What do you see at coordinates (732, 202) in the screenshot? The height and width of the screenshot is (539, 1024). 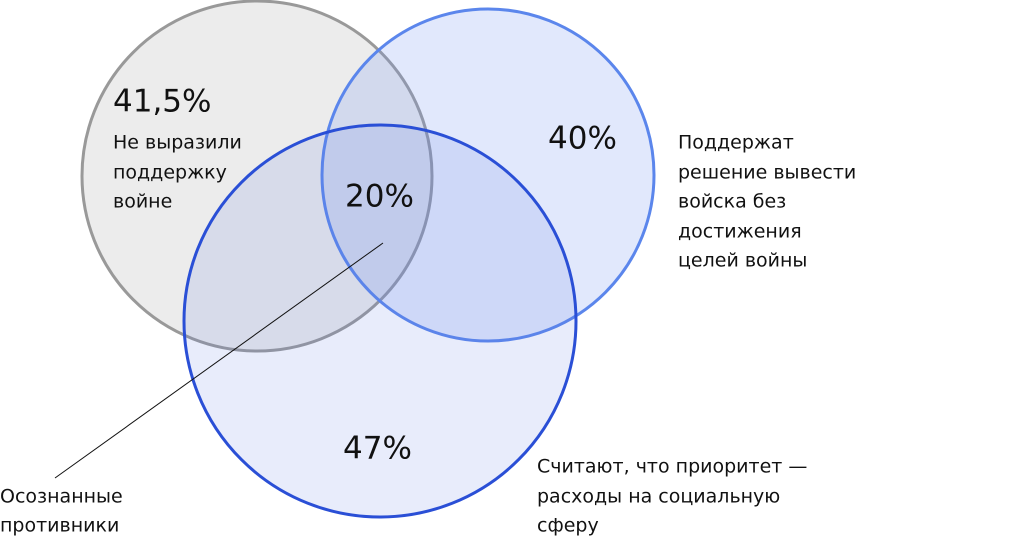 I see `node-label: войска без` at bounding box center [732, 202].